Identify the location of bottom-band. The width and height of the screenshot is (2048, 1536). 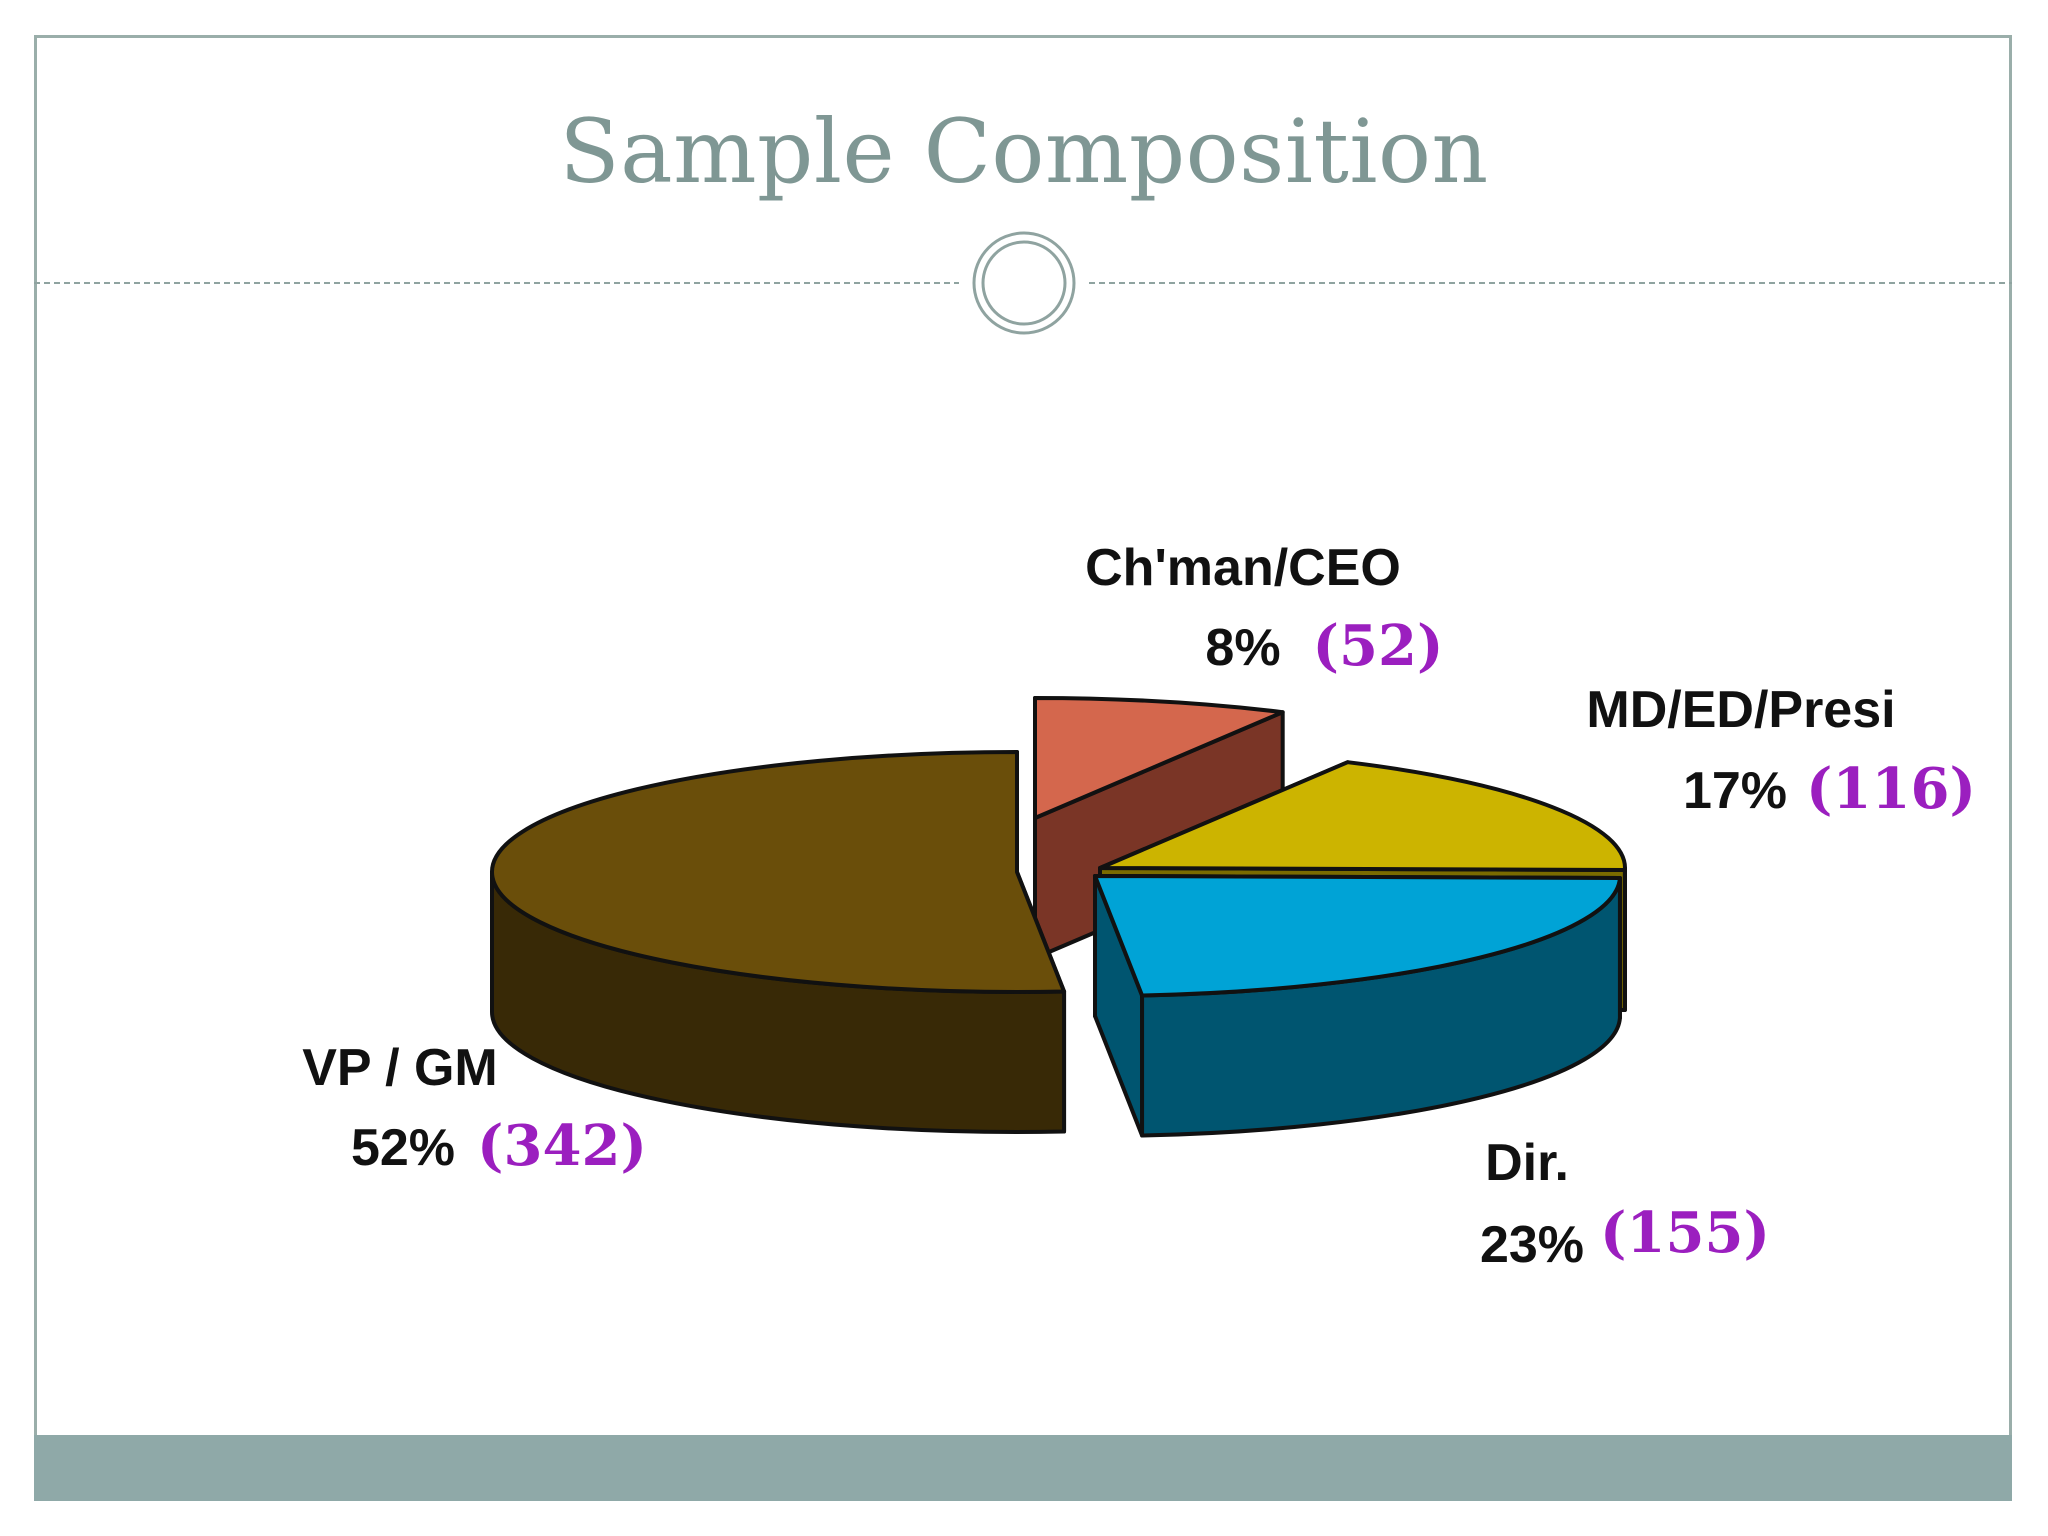
(1023, 1468).